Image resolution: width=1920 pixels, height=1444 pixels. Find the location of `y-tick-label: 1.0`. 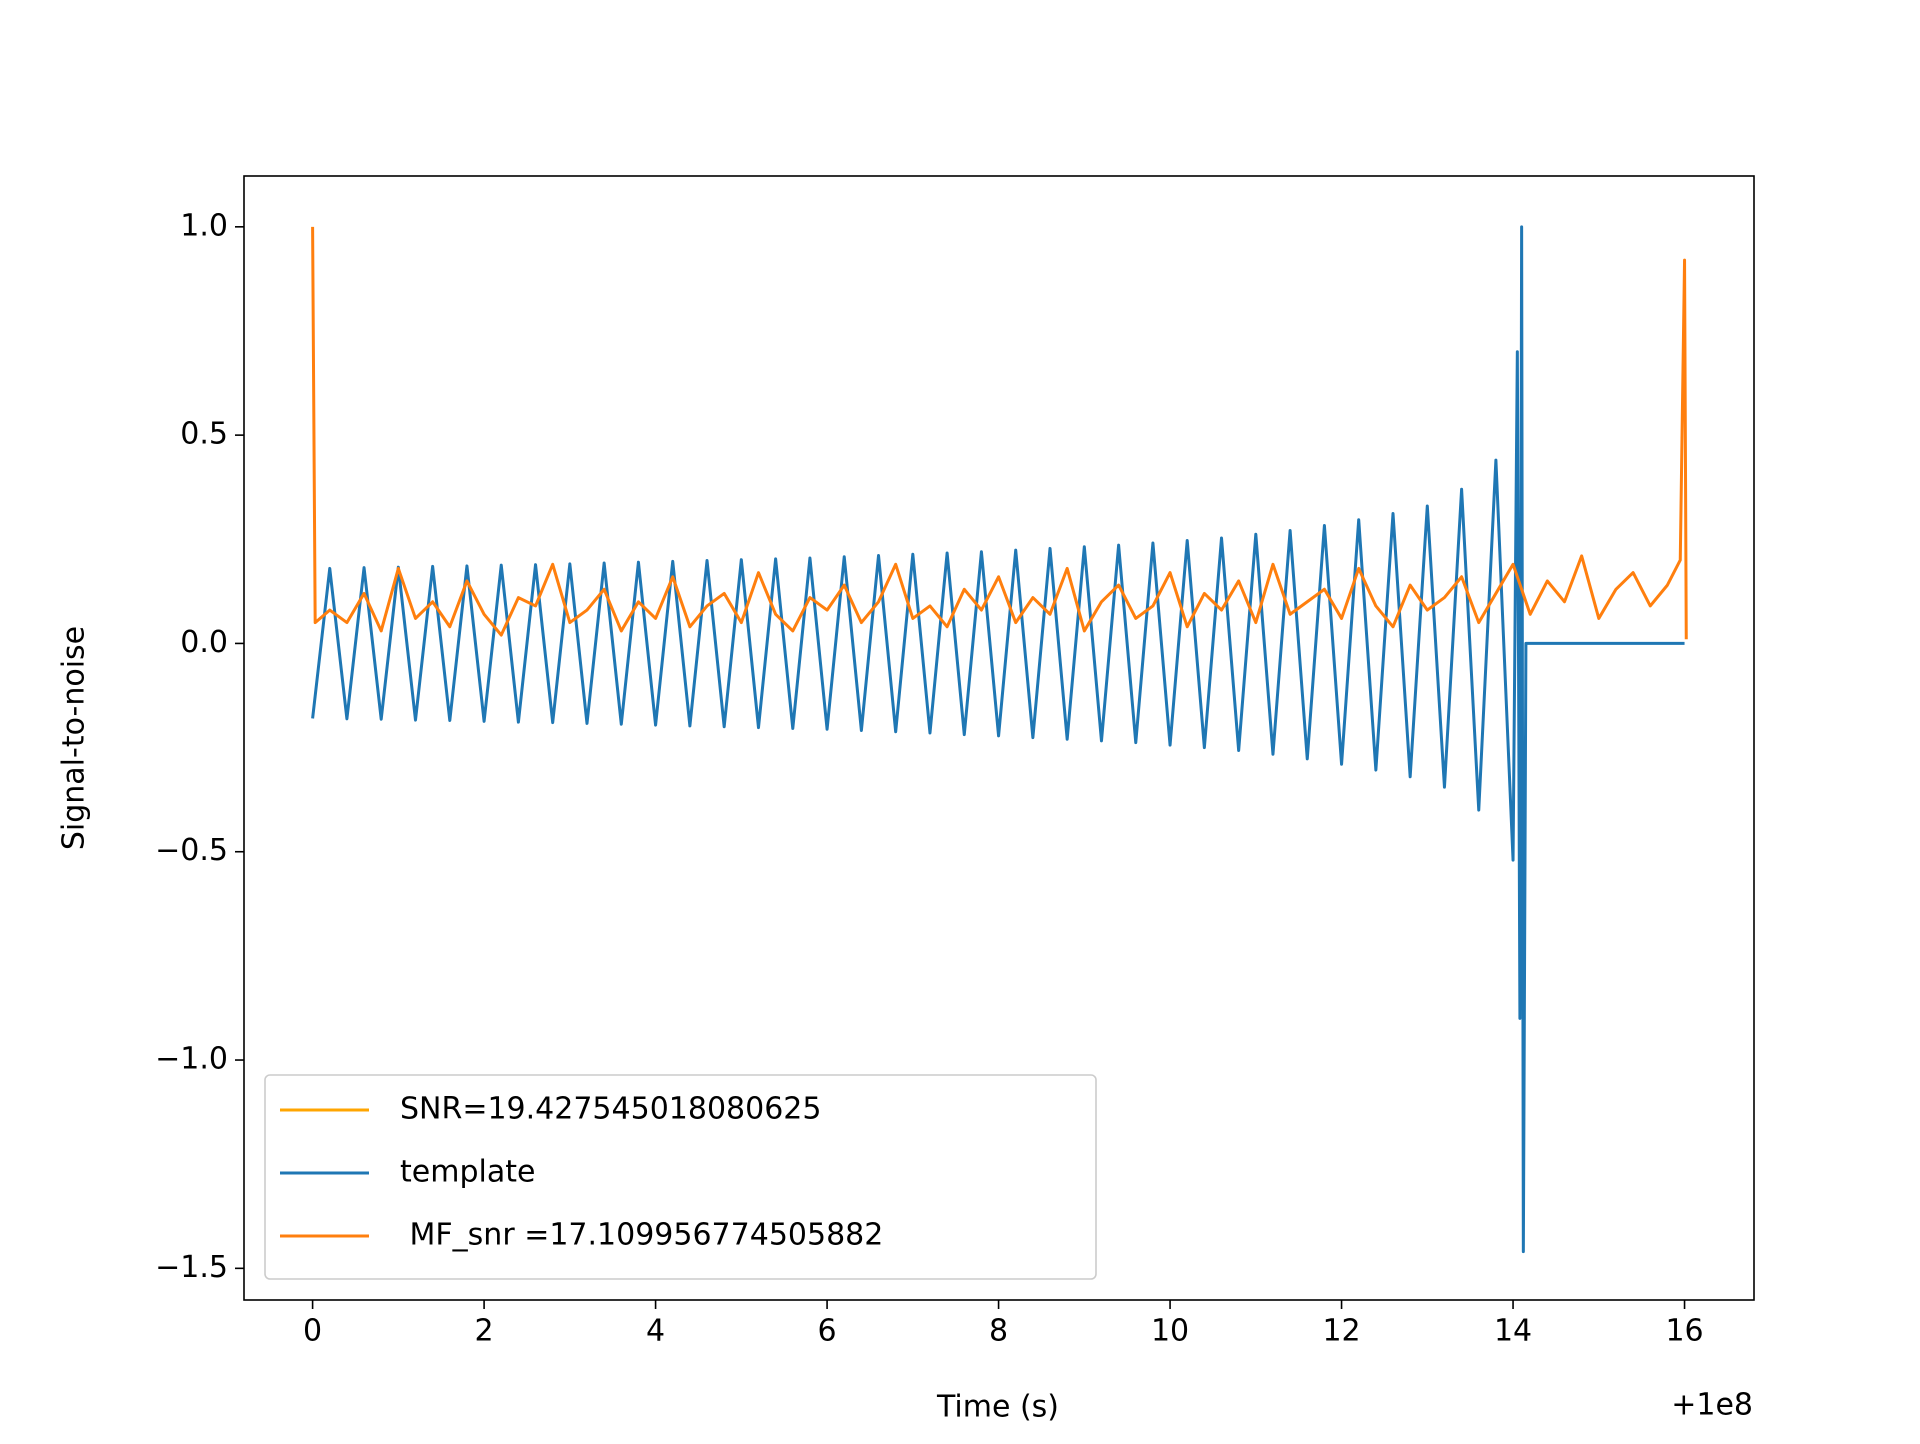

y-tick-label: 1.0 is located at coordinates (204, 225).